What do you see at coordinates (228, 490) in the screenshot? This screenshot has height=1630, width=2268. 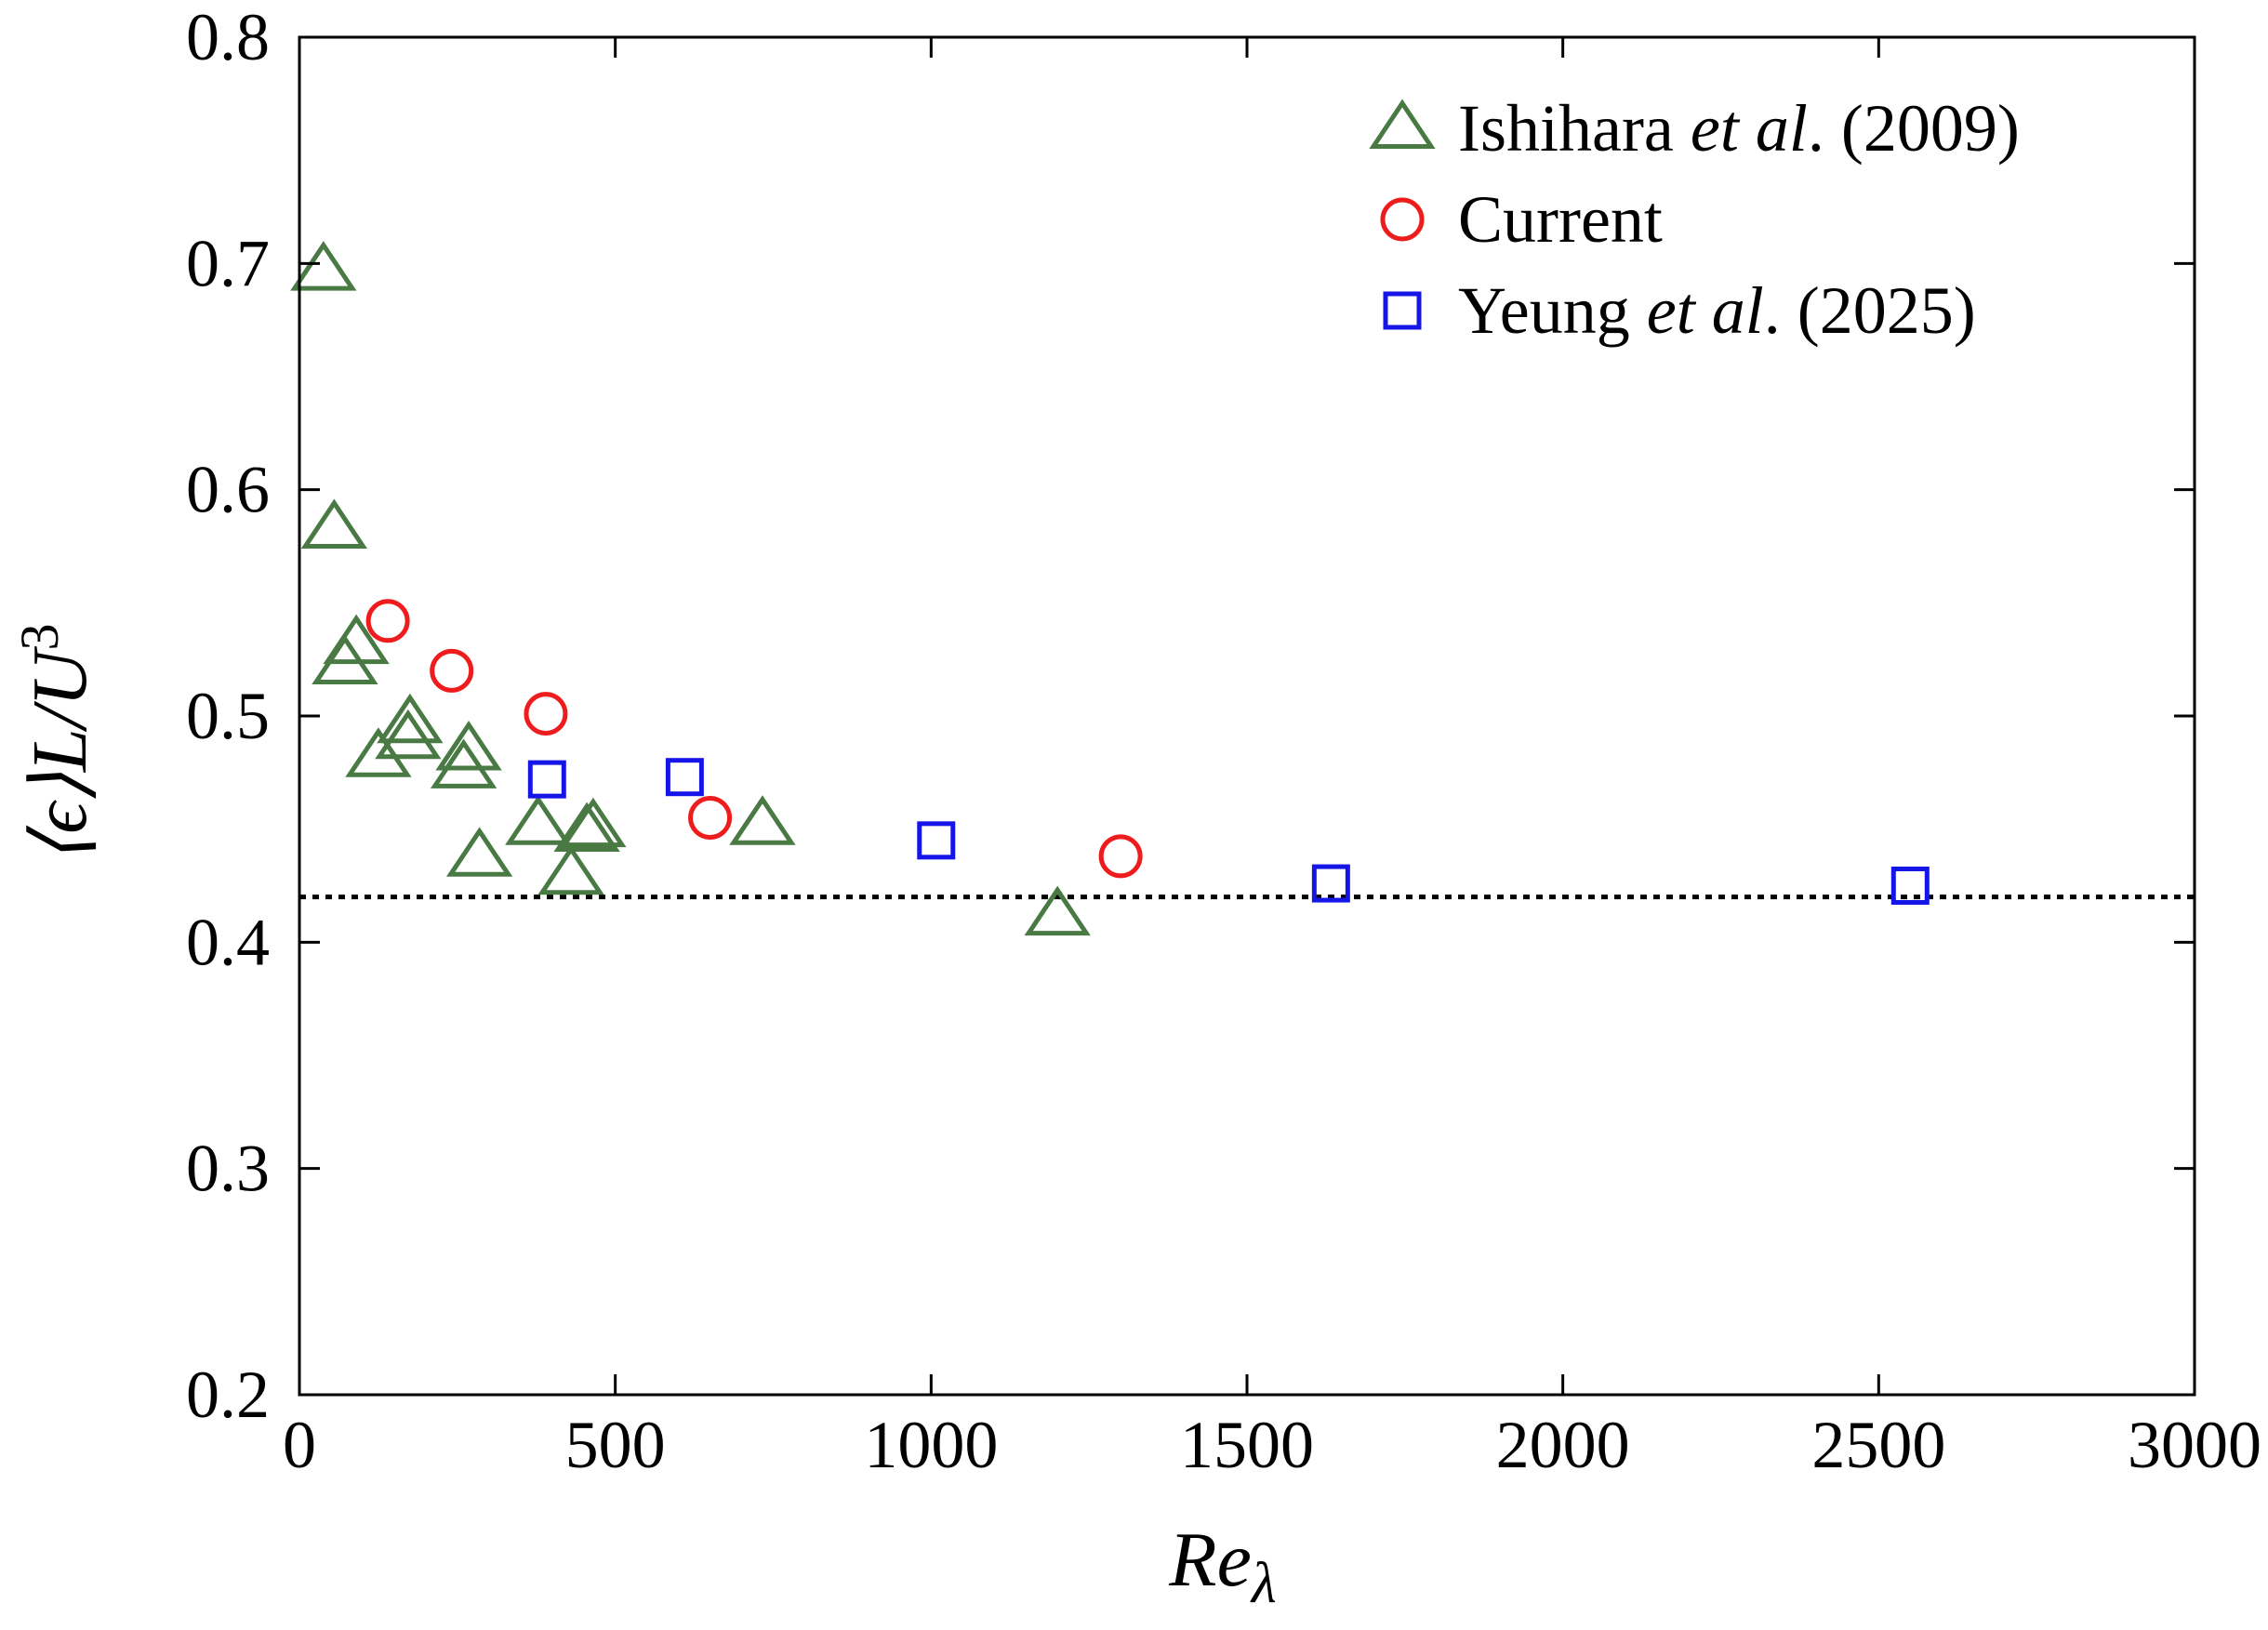 I see `y-tick-label: 0.6` at bounding box center [228, 490].